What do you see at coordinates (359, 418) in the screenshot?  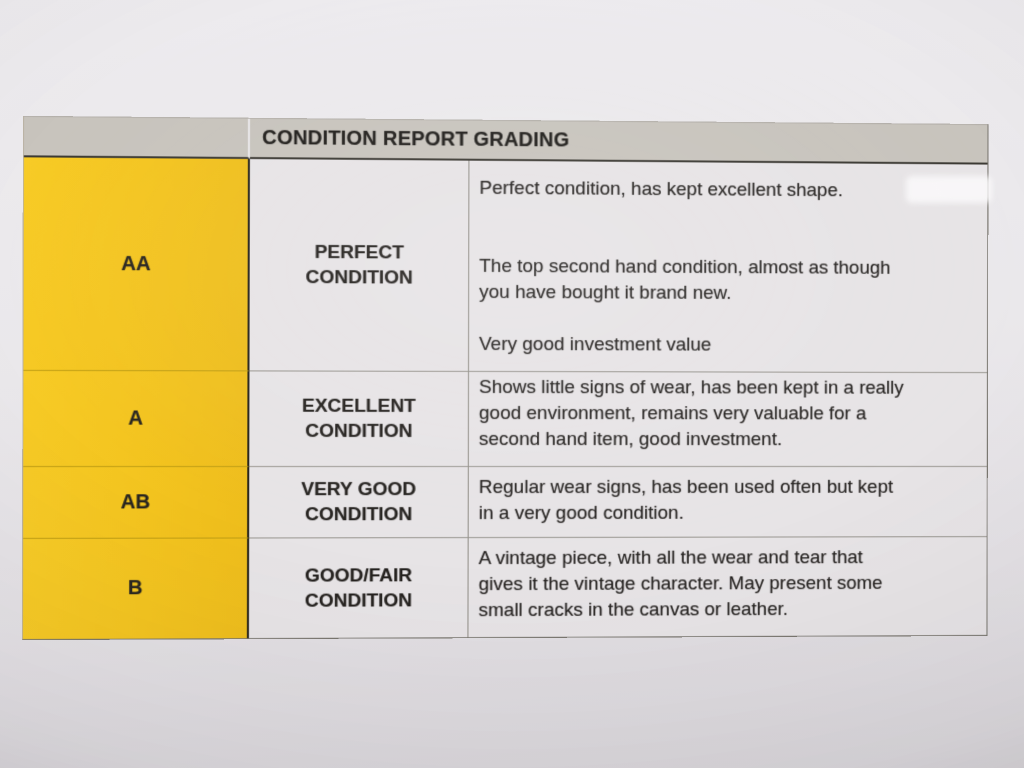 I see `condition-cell-a: EXCELLENT CONDITION` at bounding box center [359, 418].